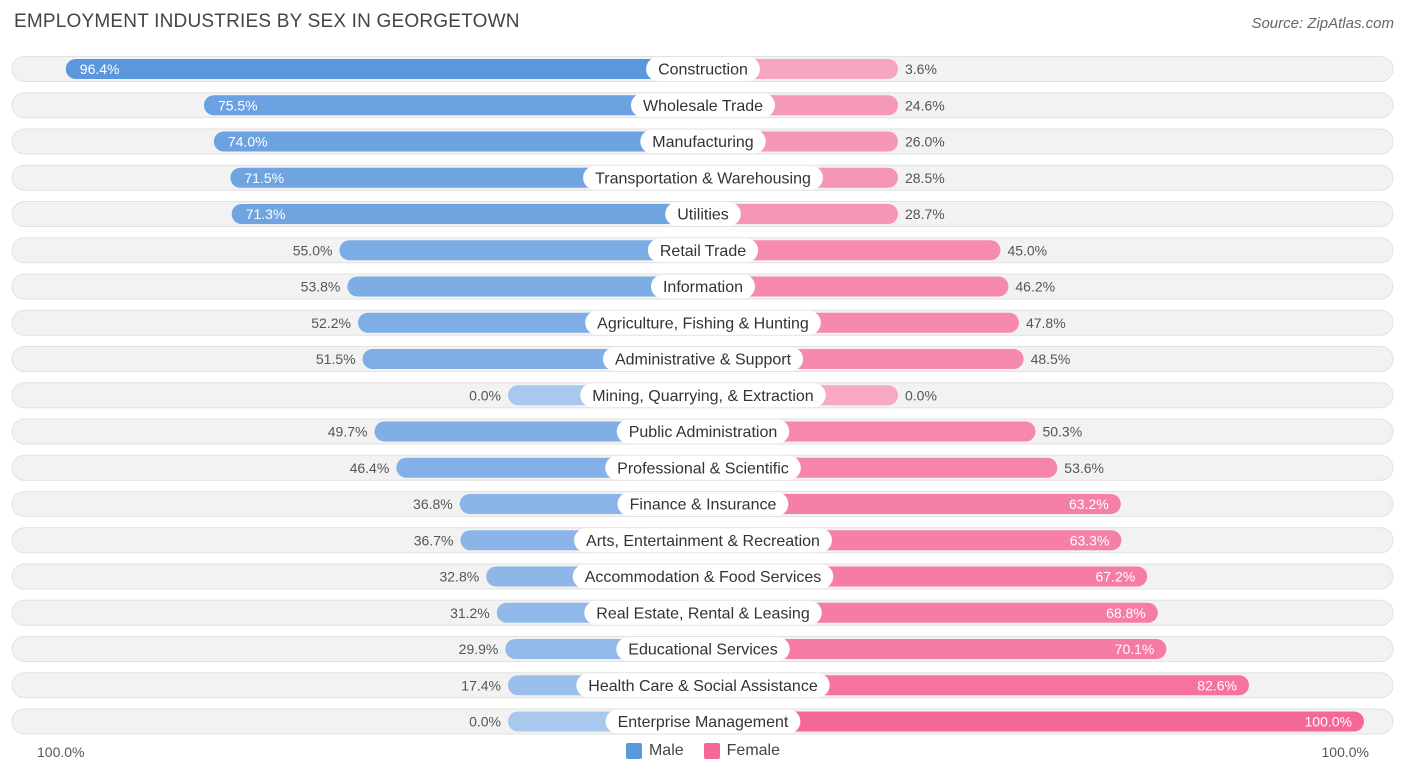 The width and height of the screenshot is (1406, 776). I want to click on female-value-label: 28.7%, so click(925, 214).